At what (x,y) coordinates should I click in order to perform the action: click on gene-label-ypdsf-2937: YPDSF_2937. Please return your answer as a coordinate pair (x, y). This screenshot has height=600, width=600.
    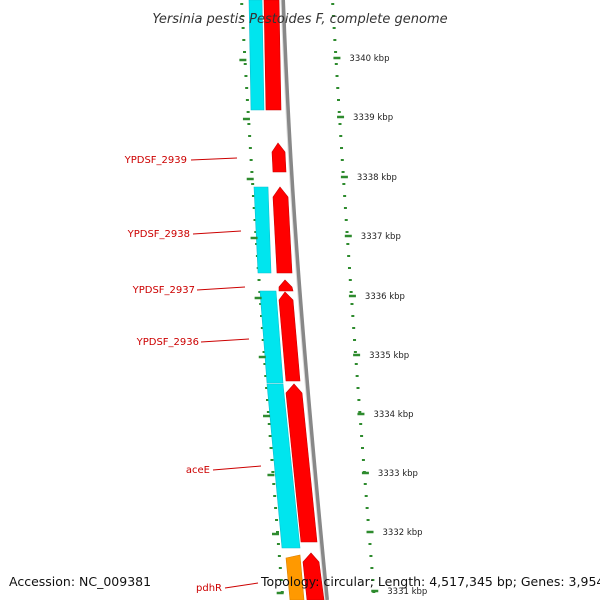
    Looking at the image, I should click on (163, 290).